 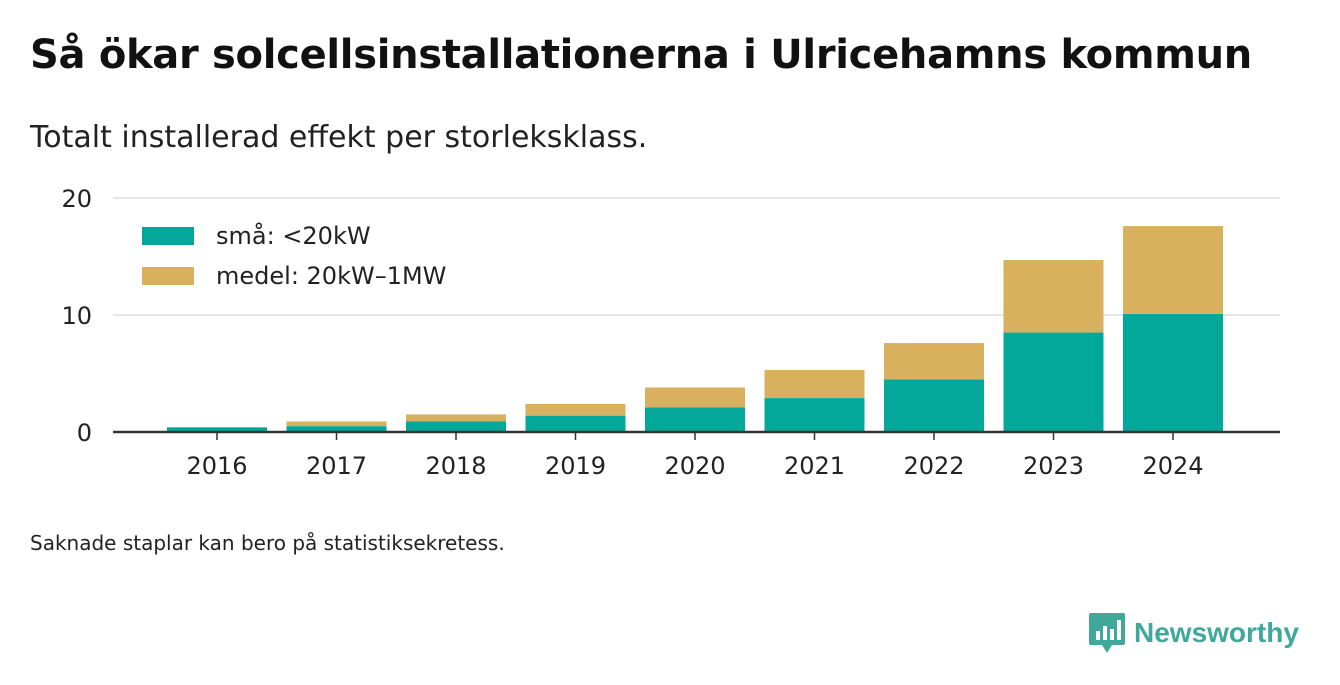 What do you see at coordinates (1053, 382) in the screenshot?
I see `bar-small-2023` at bounding box center [1053, 382].